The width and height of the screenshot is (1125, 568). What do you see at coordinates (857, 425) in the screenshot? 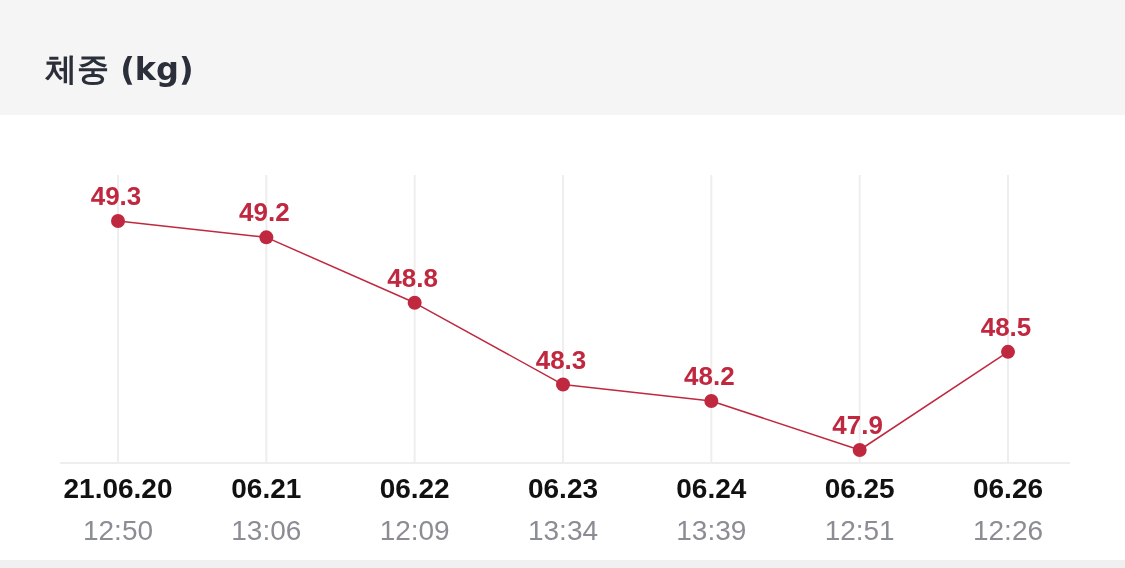
I see `data-label: 47.9` at bounding box center [857, 425].